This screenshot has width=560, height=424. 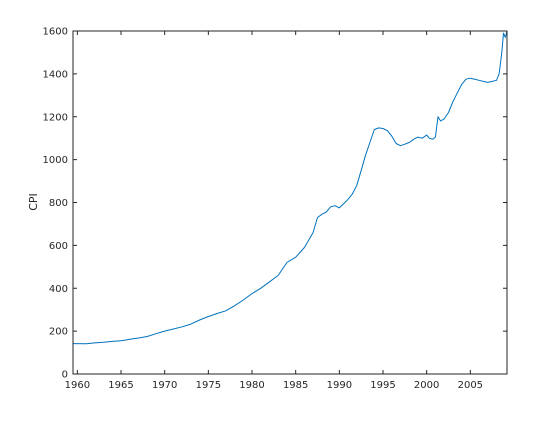 What do you see at coordinates (55, 74) in the screenshot?
I see `y-tick-label: 1400` at bounding box center [55, 74].